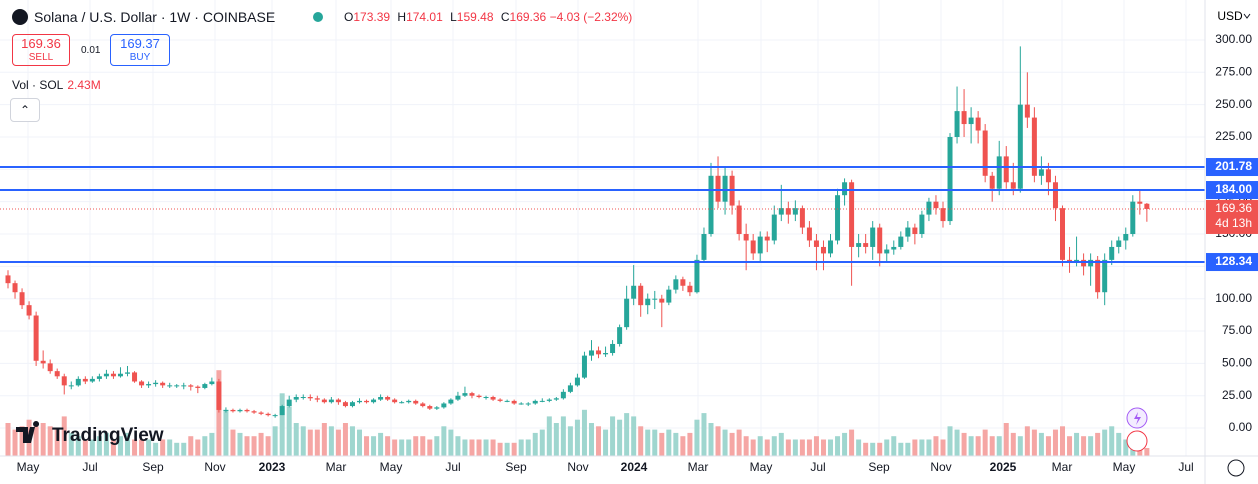 The width and height of the screenshot is (1258, 484). What do you see at coordinates (424, 17) in the screenshot?
I see `high-value: 174.01` at bounding box center [424, 17].